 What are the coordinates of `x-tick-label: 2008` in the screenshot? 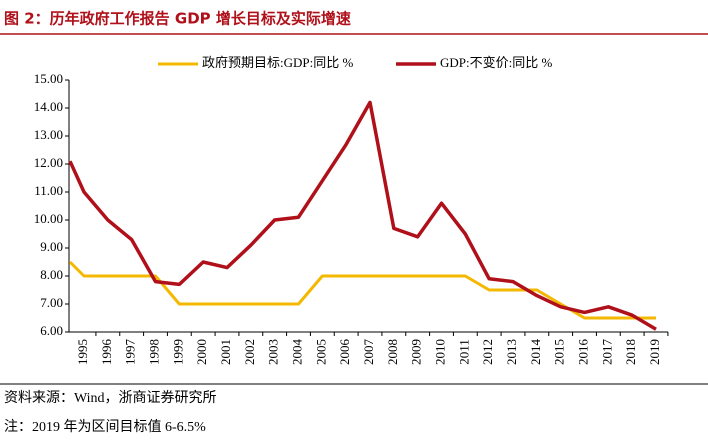 It's located at (392, 352).